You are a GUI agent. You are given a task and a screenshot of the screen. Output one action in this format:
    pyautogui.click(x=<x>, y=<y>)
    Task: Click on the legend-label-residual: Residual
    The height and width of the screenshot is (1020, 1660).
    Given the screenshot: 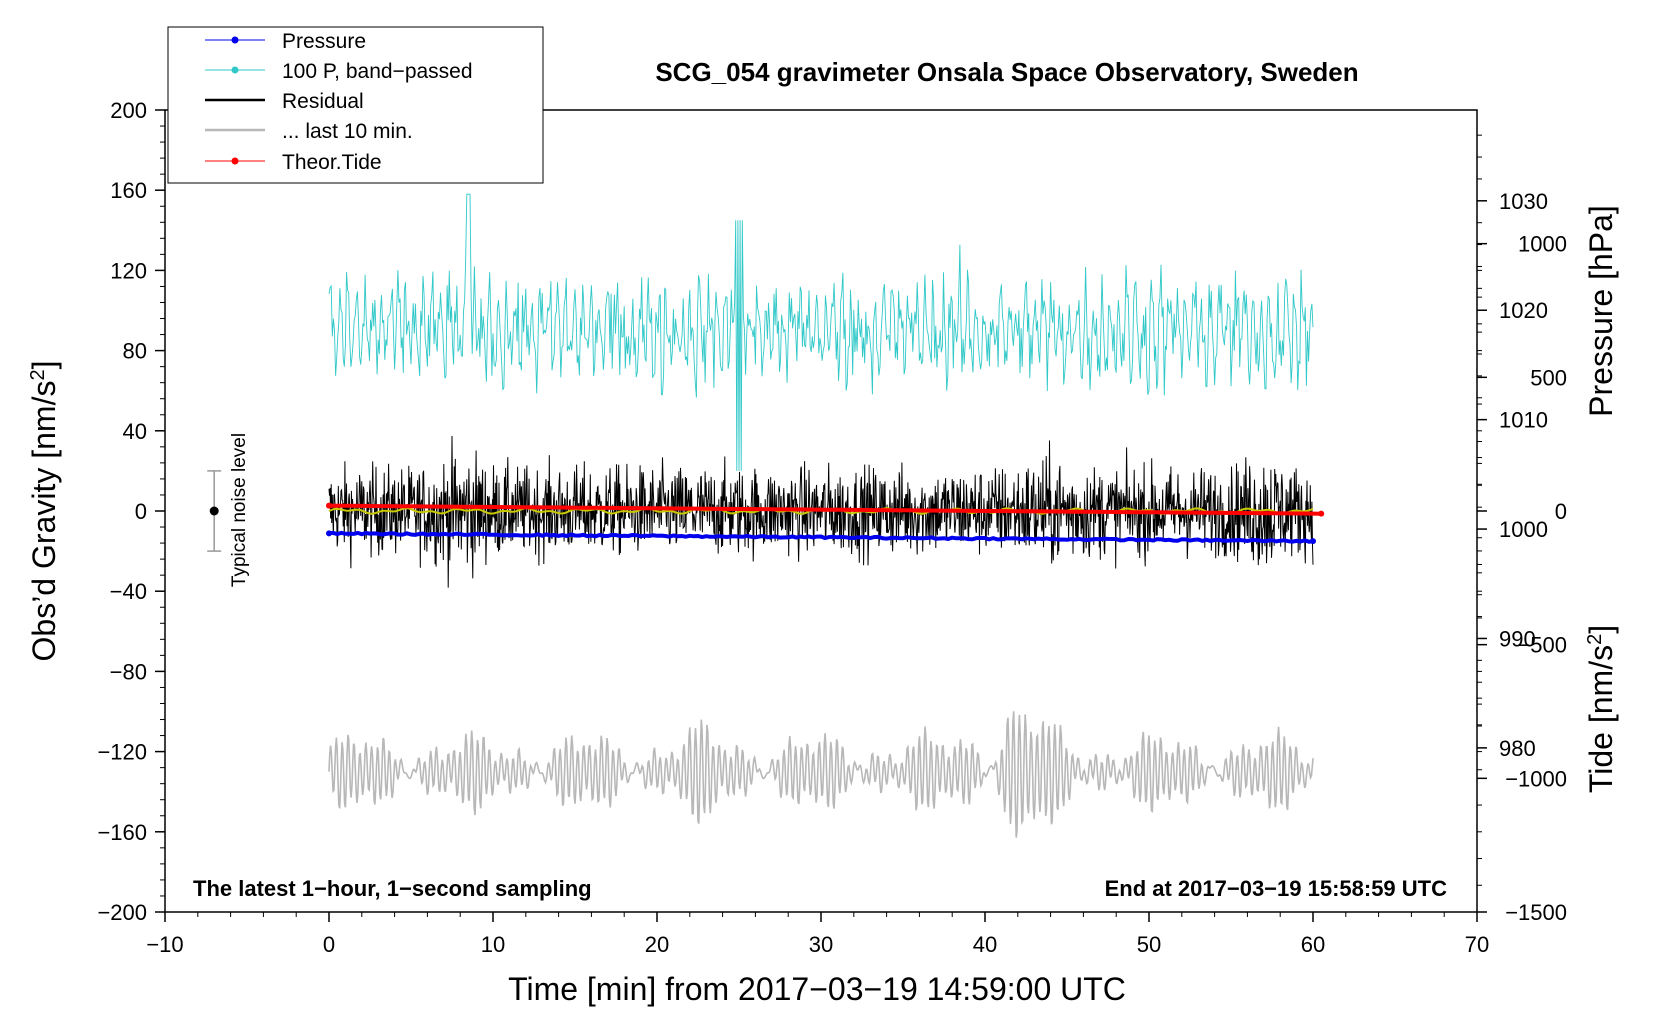 What is the action you would take?
    pyautogui.click(x=323, y=101)
    